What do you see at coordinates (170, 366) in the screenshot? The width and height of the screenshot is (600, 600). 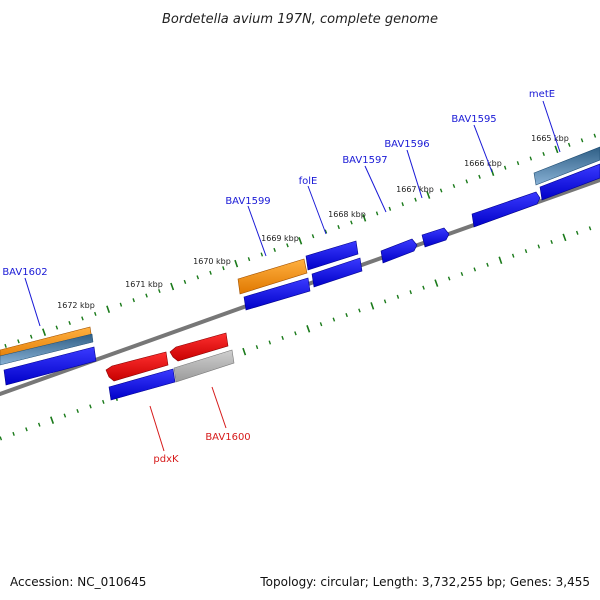 I see `reverse-features` at bounding box center [170, 366].